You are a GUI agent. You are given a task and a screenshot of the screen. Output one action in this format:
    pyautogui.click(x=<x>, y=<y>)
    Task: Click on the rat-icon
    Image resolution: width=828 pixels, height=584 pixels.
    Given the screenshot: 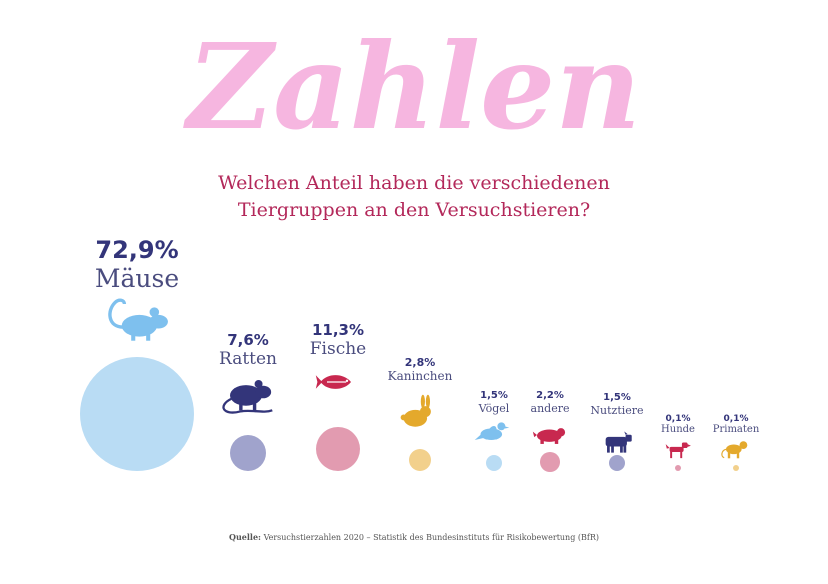 What is the action you would take?
    pyautogui.click(x=247, y=397)
    